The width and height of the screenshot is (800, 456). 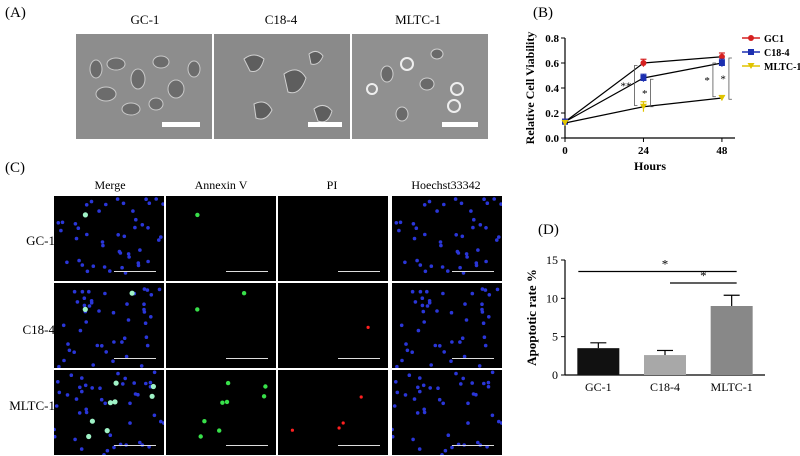 I want to click on x-tick-label: MLTC-1, so click(x=732, y=387).